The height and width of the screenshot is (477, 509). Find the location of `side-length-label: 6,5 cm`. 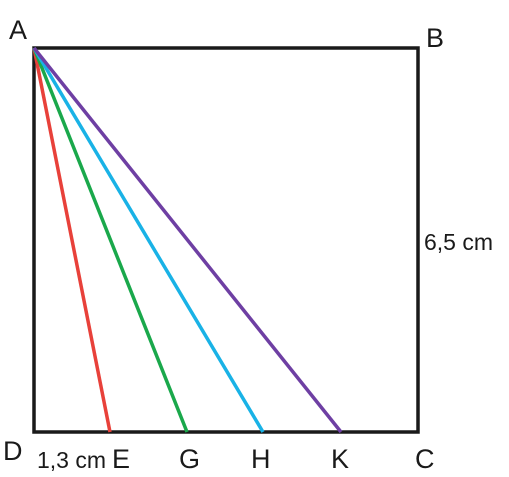

side-length-label: 6,5 cm is located at coordinates (458, 242).